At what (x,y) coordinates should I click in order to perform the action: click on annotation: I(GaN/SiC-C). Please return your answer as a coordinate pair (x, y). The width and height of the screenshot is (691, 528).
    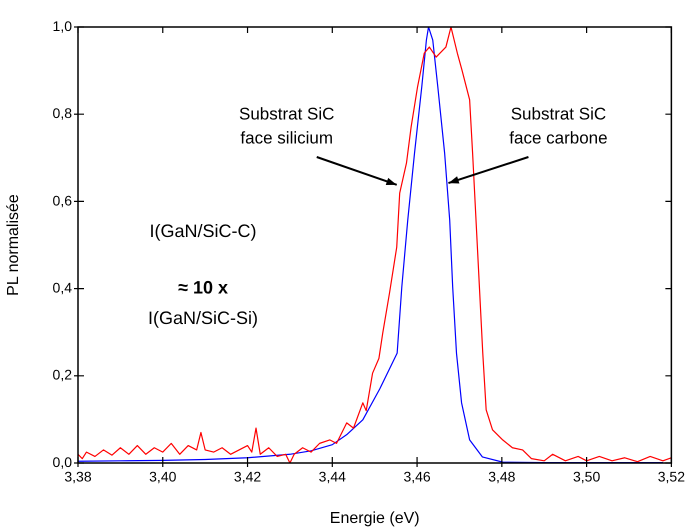
    Looking at the image, I should click on (203, 230).